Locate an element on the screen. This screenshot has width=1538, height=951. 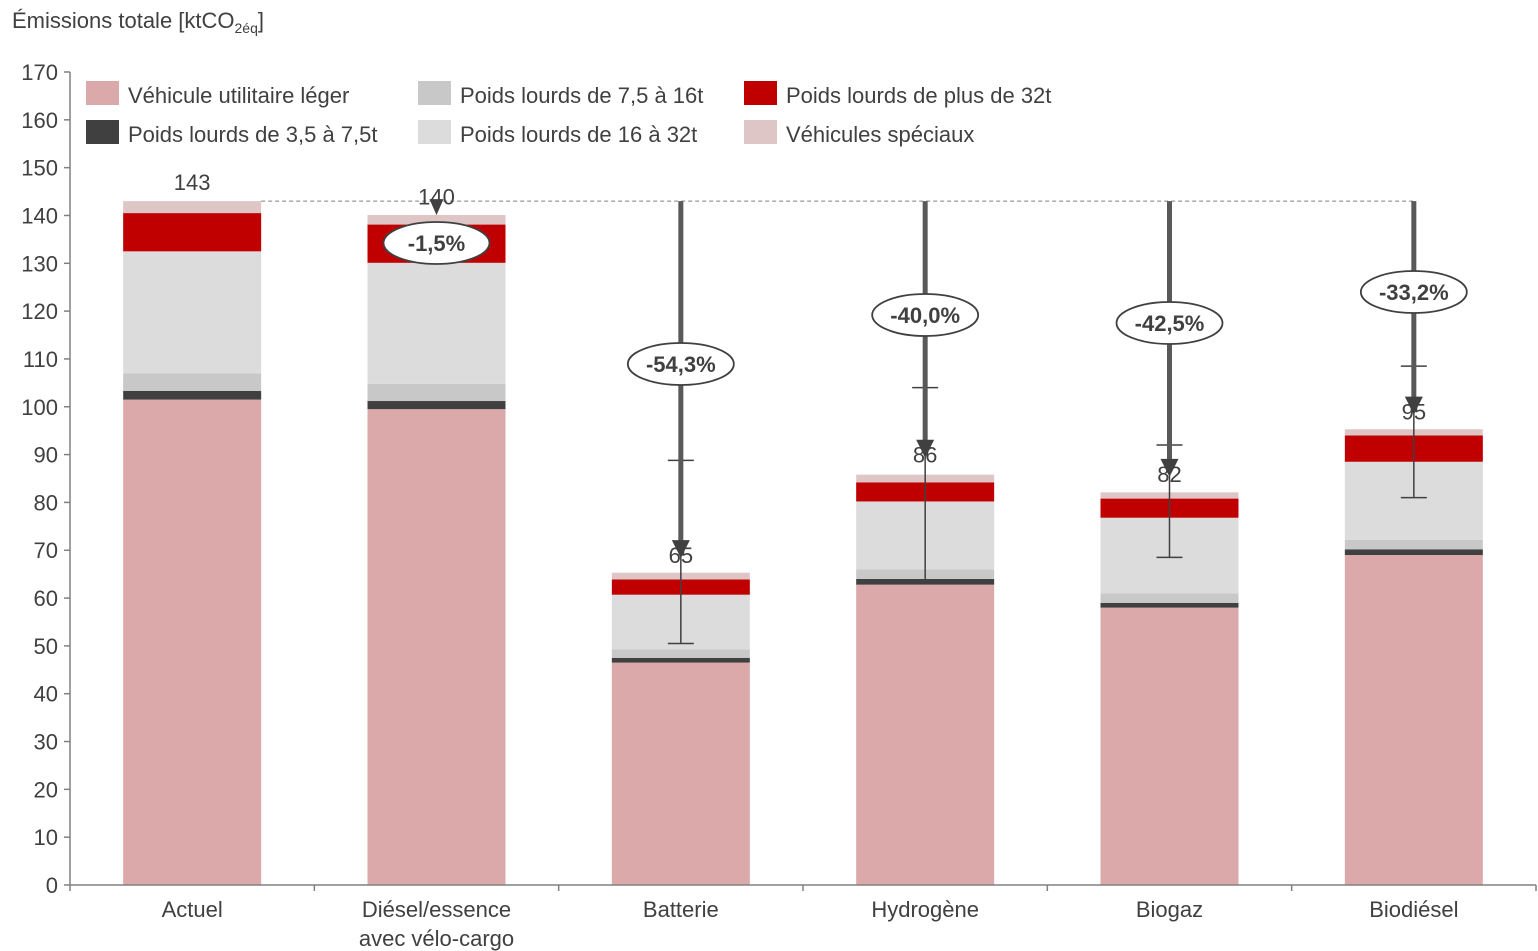
total-label-4: 86 is located at coordinates (925, 455).